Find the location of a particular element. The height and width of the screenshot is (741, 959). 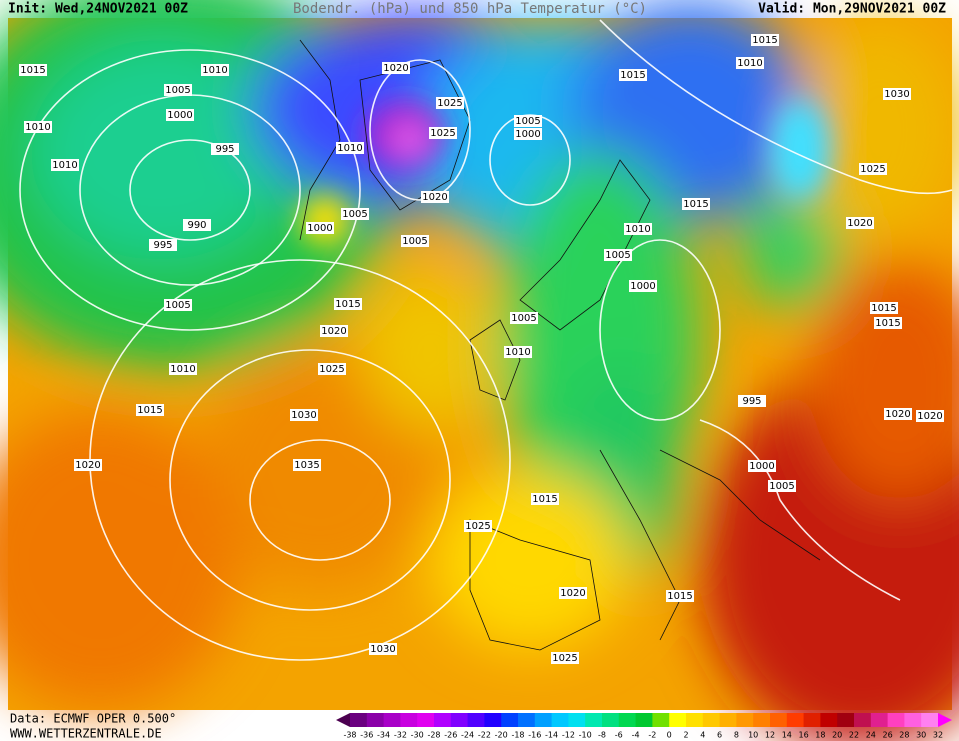

colorbar-tick-label: 2 is located at coordinates (685, 735).